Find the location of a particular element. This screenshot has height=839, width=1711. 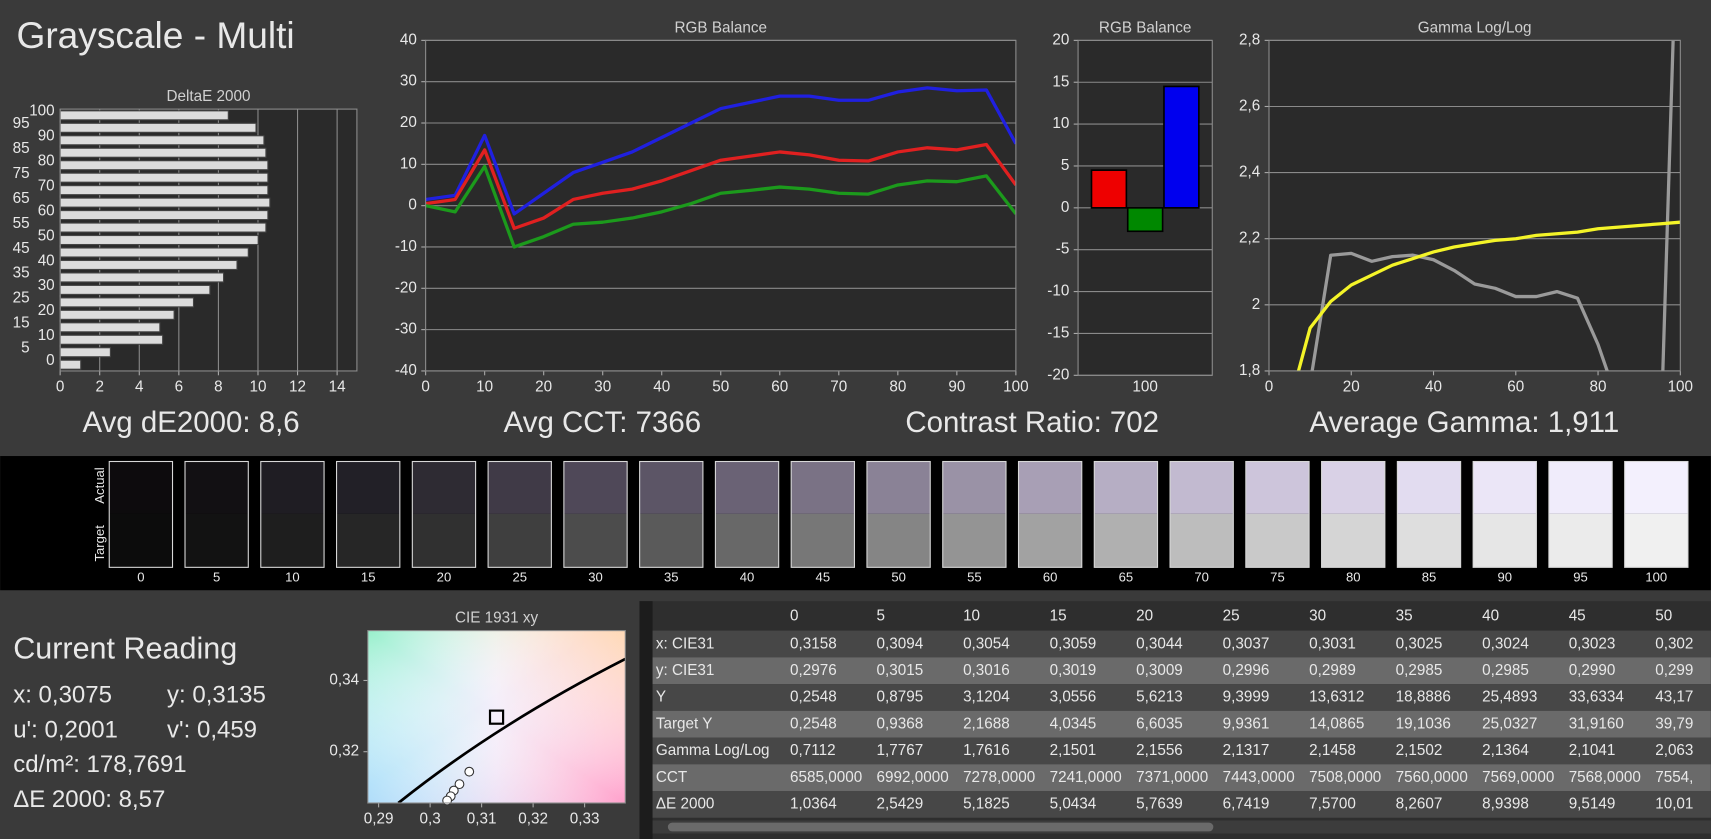

series-line is located at coordinates (1492, 205).